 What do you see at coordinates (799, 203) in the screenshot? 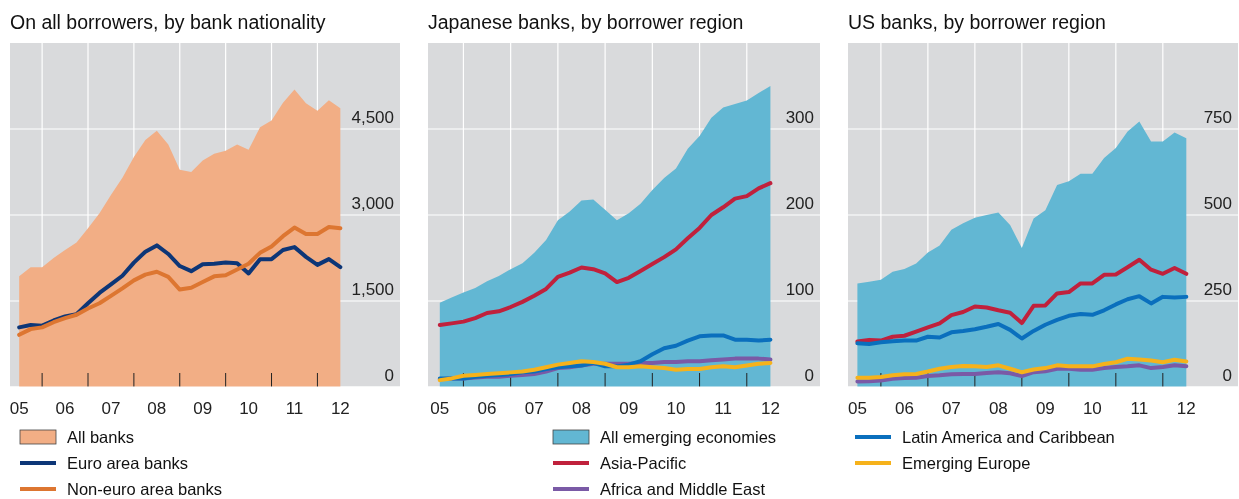
I see `y-tick-label: 200` at bounding box center [799, 203].